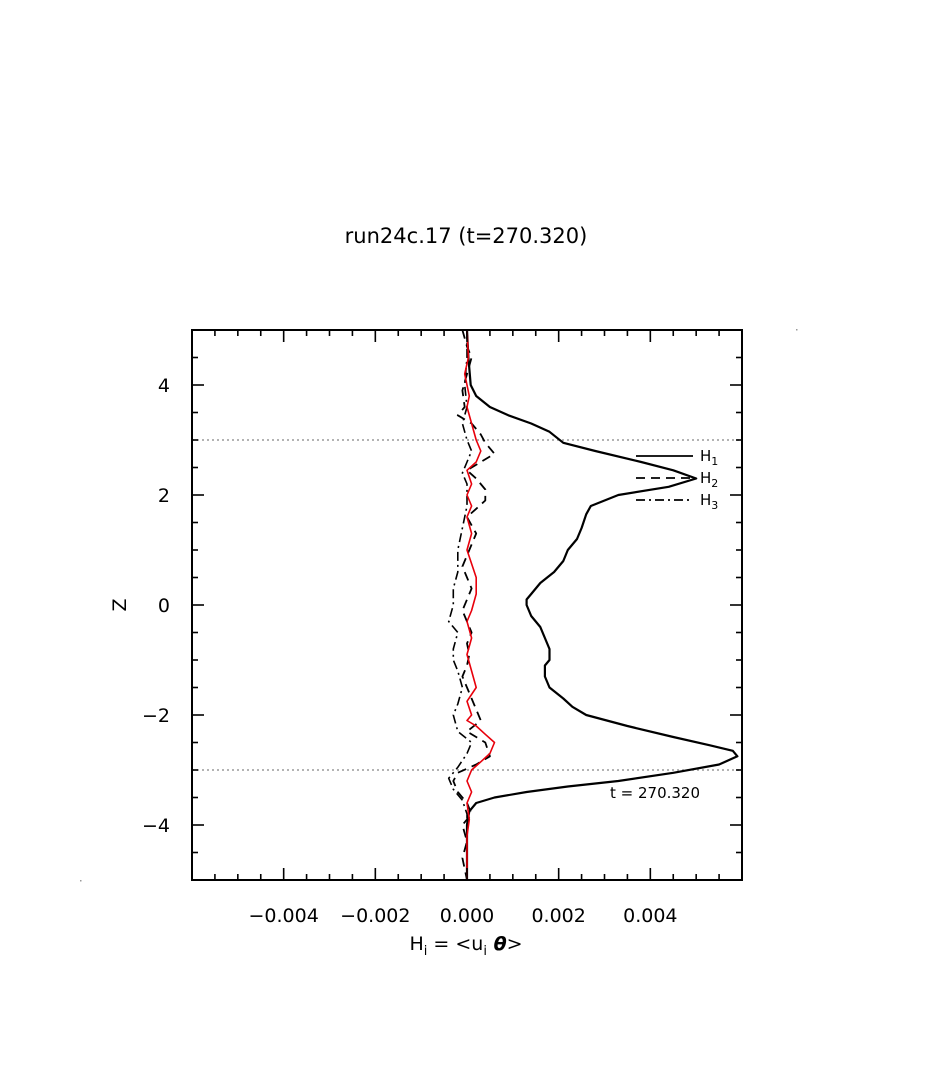 This screenshot has height=1065, width=935. I want to click on time-annotation: t = 270.320, so click(655, 793).